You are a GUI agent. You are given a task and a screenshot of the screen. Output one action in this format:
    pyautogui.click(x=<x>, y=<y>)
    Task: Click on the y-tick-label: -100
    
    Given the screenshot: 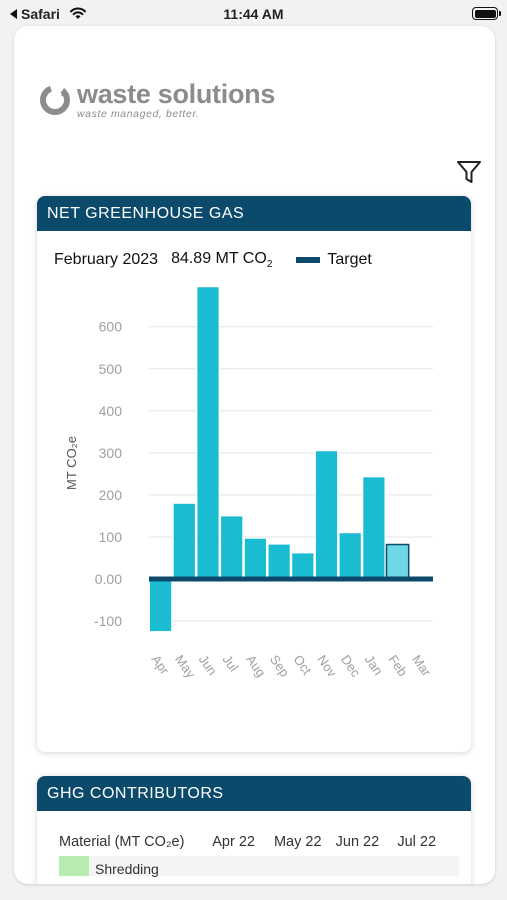 What is the action you would take?
    pyautogui.click(x=108, y=621)
    